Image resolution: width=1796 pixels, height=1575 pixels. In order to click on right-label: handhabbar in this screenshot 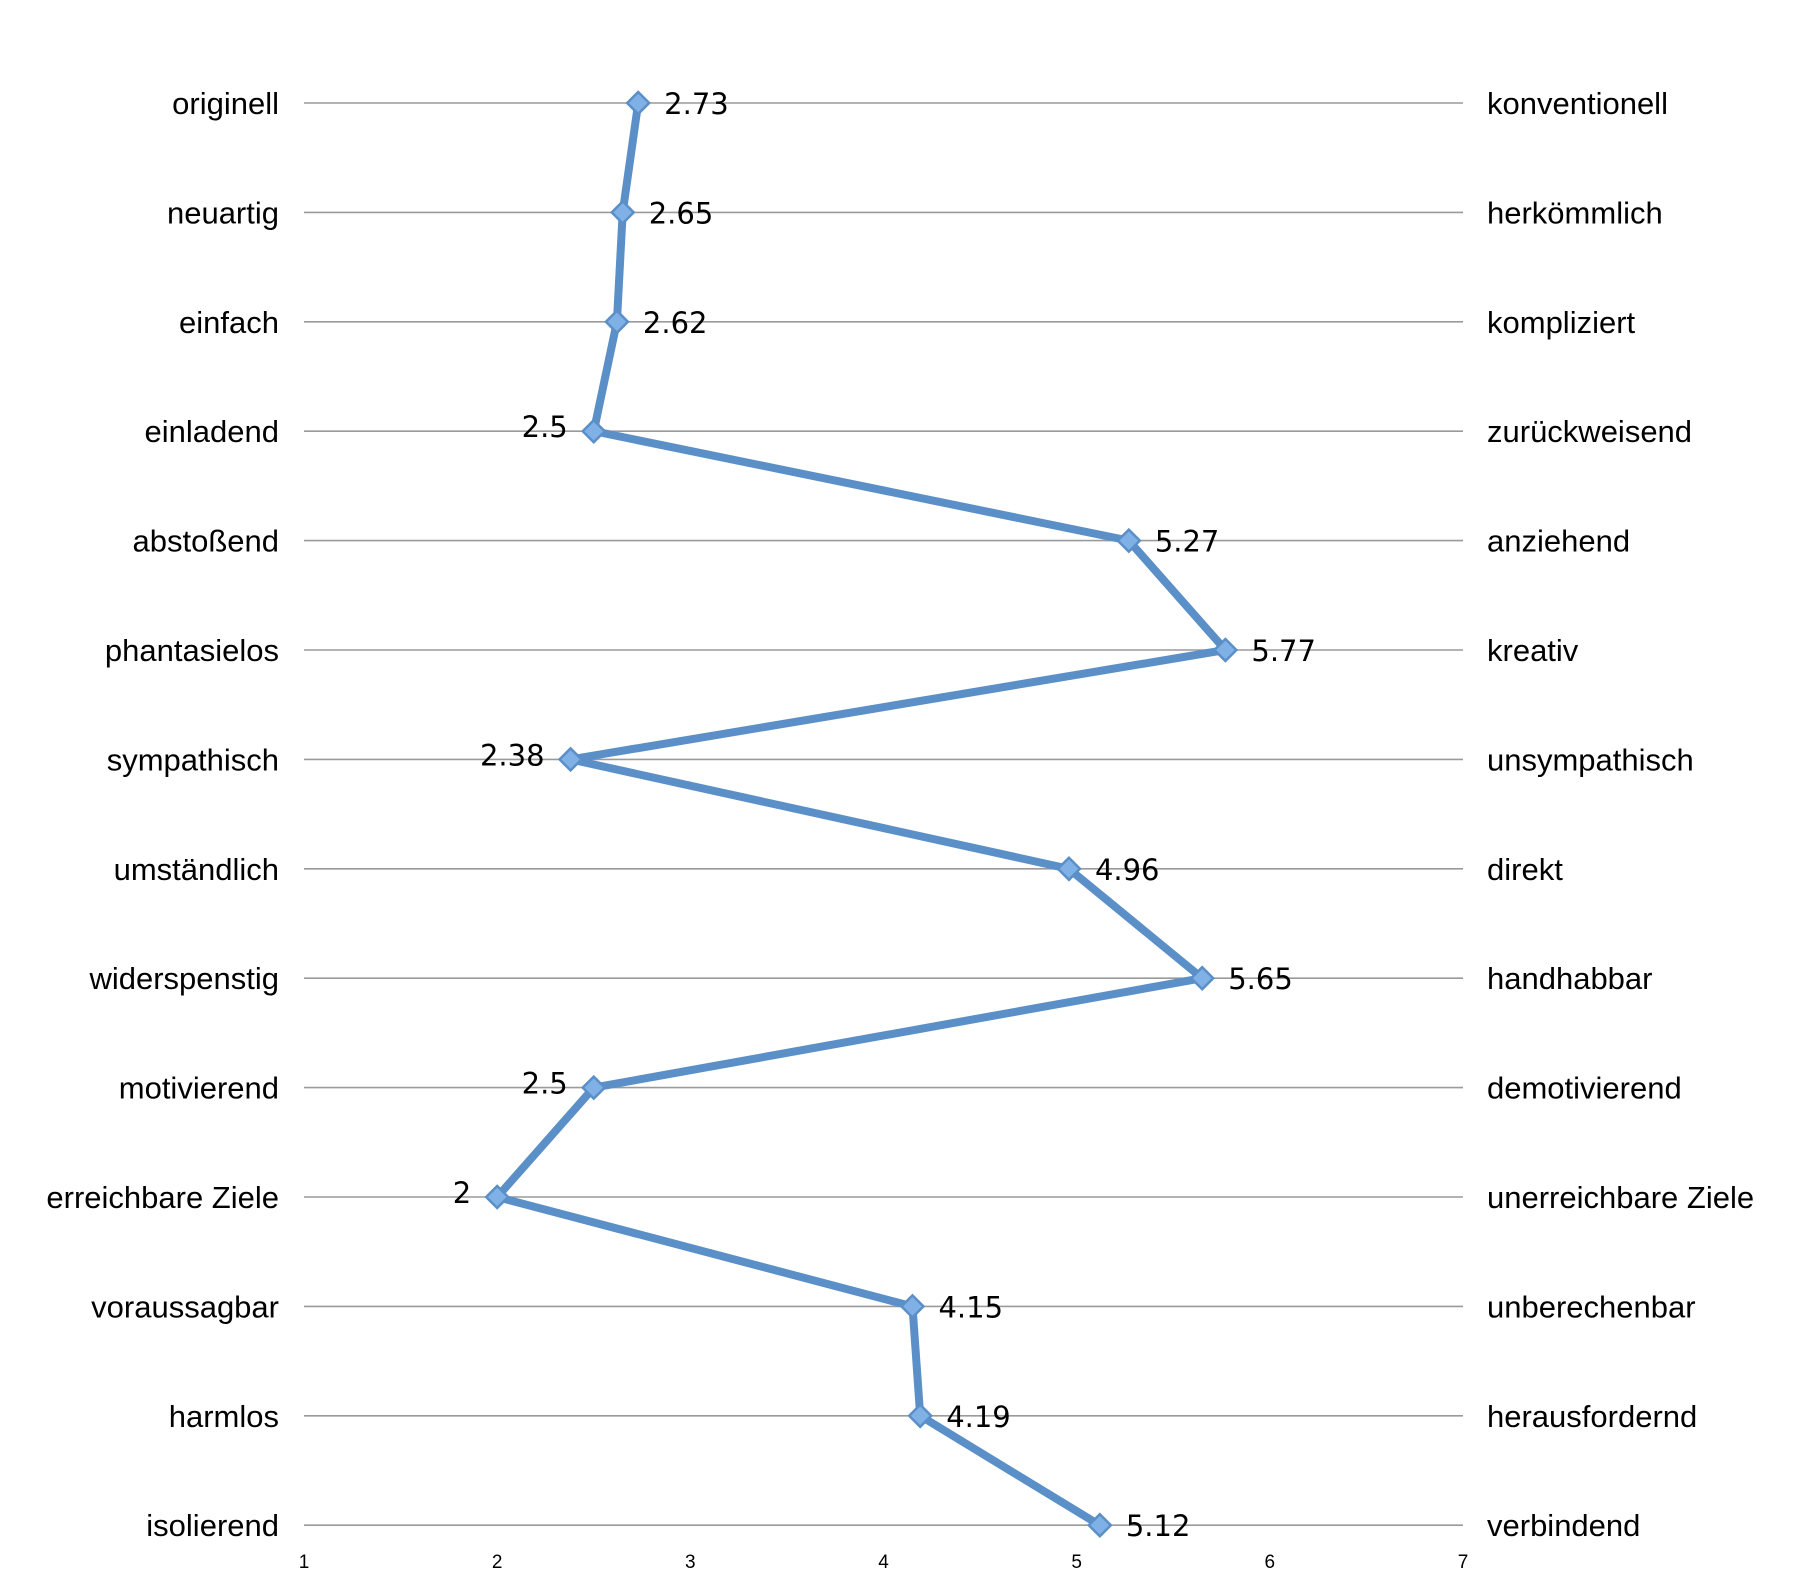, I will do `click(1570, 978)`.